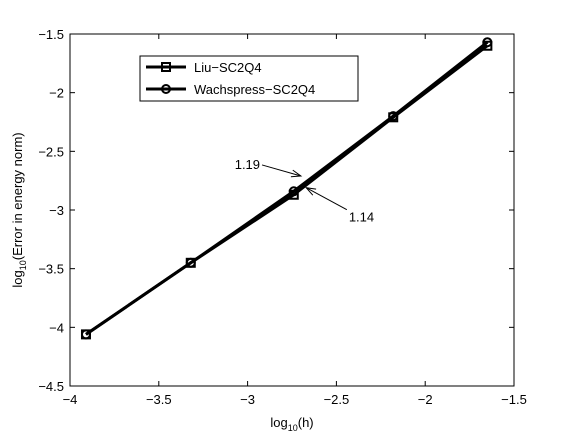 The image size is (581, 437). I want to click on y-tick-label: −3.5, so click(51, 269).